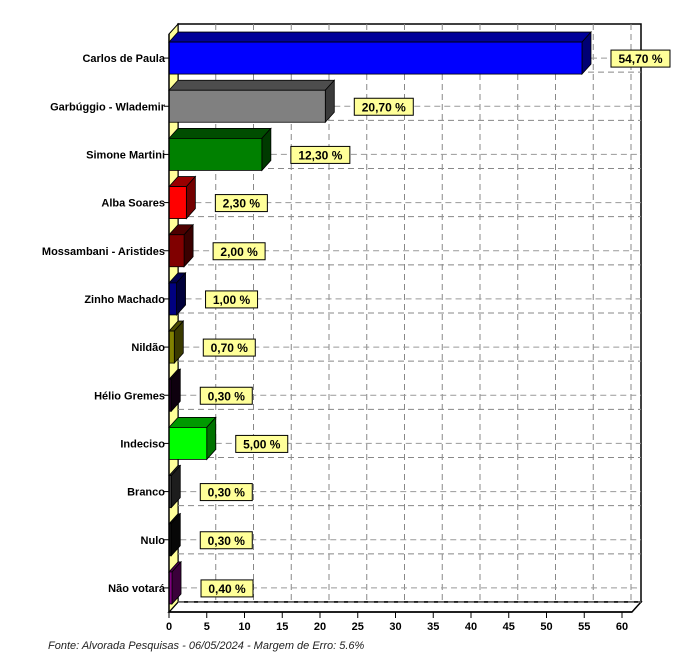 Image resolution: width=685 pixels, height=662 pixels. I want to click on value-label: 0,70 %, so click(230, 348).